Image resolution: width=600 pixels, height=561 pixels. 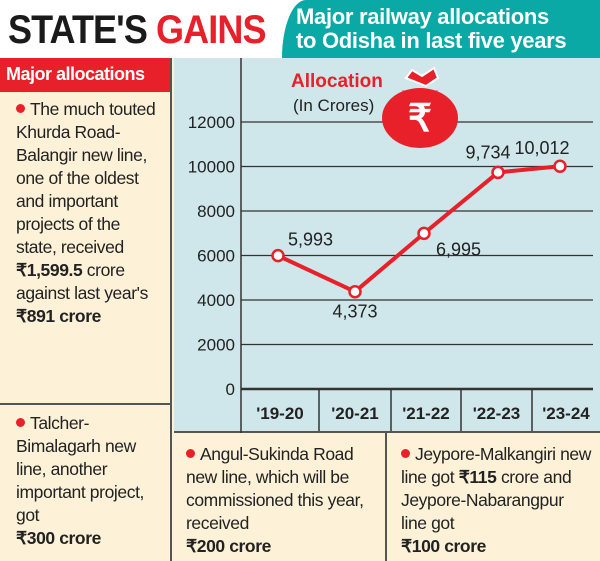 I want to click on headline: STATE'S GAINS, so click(x=137, y=30).